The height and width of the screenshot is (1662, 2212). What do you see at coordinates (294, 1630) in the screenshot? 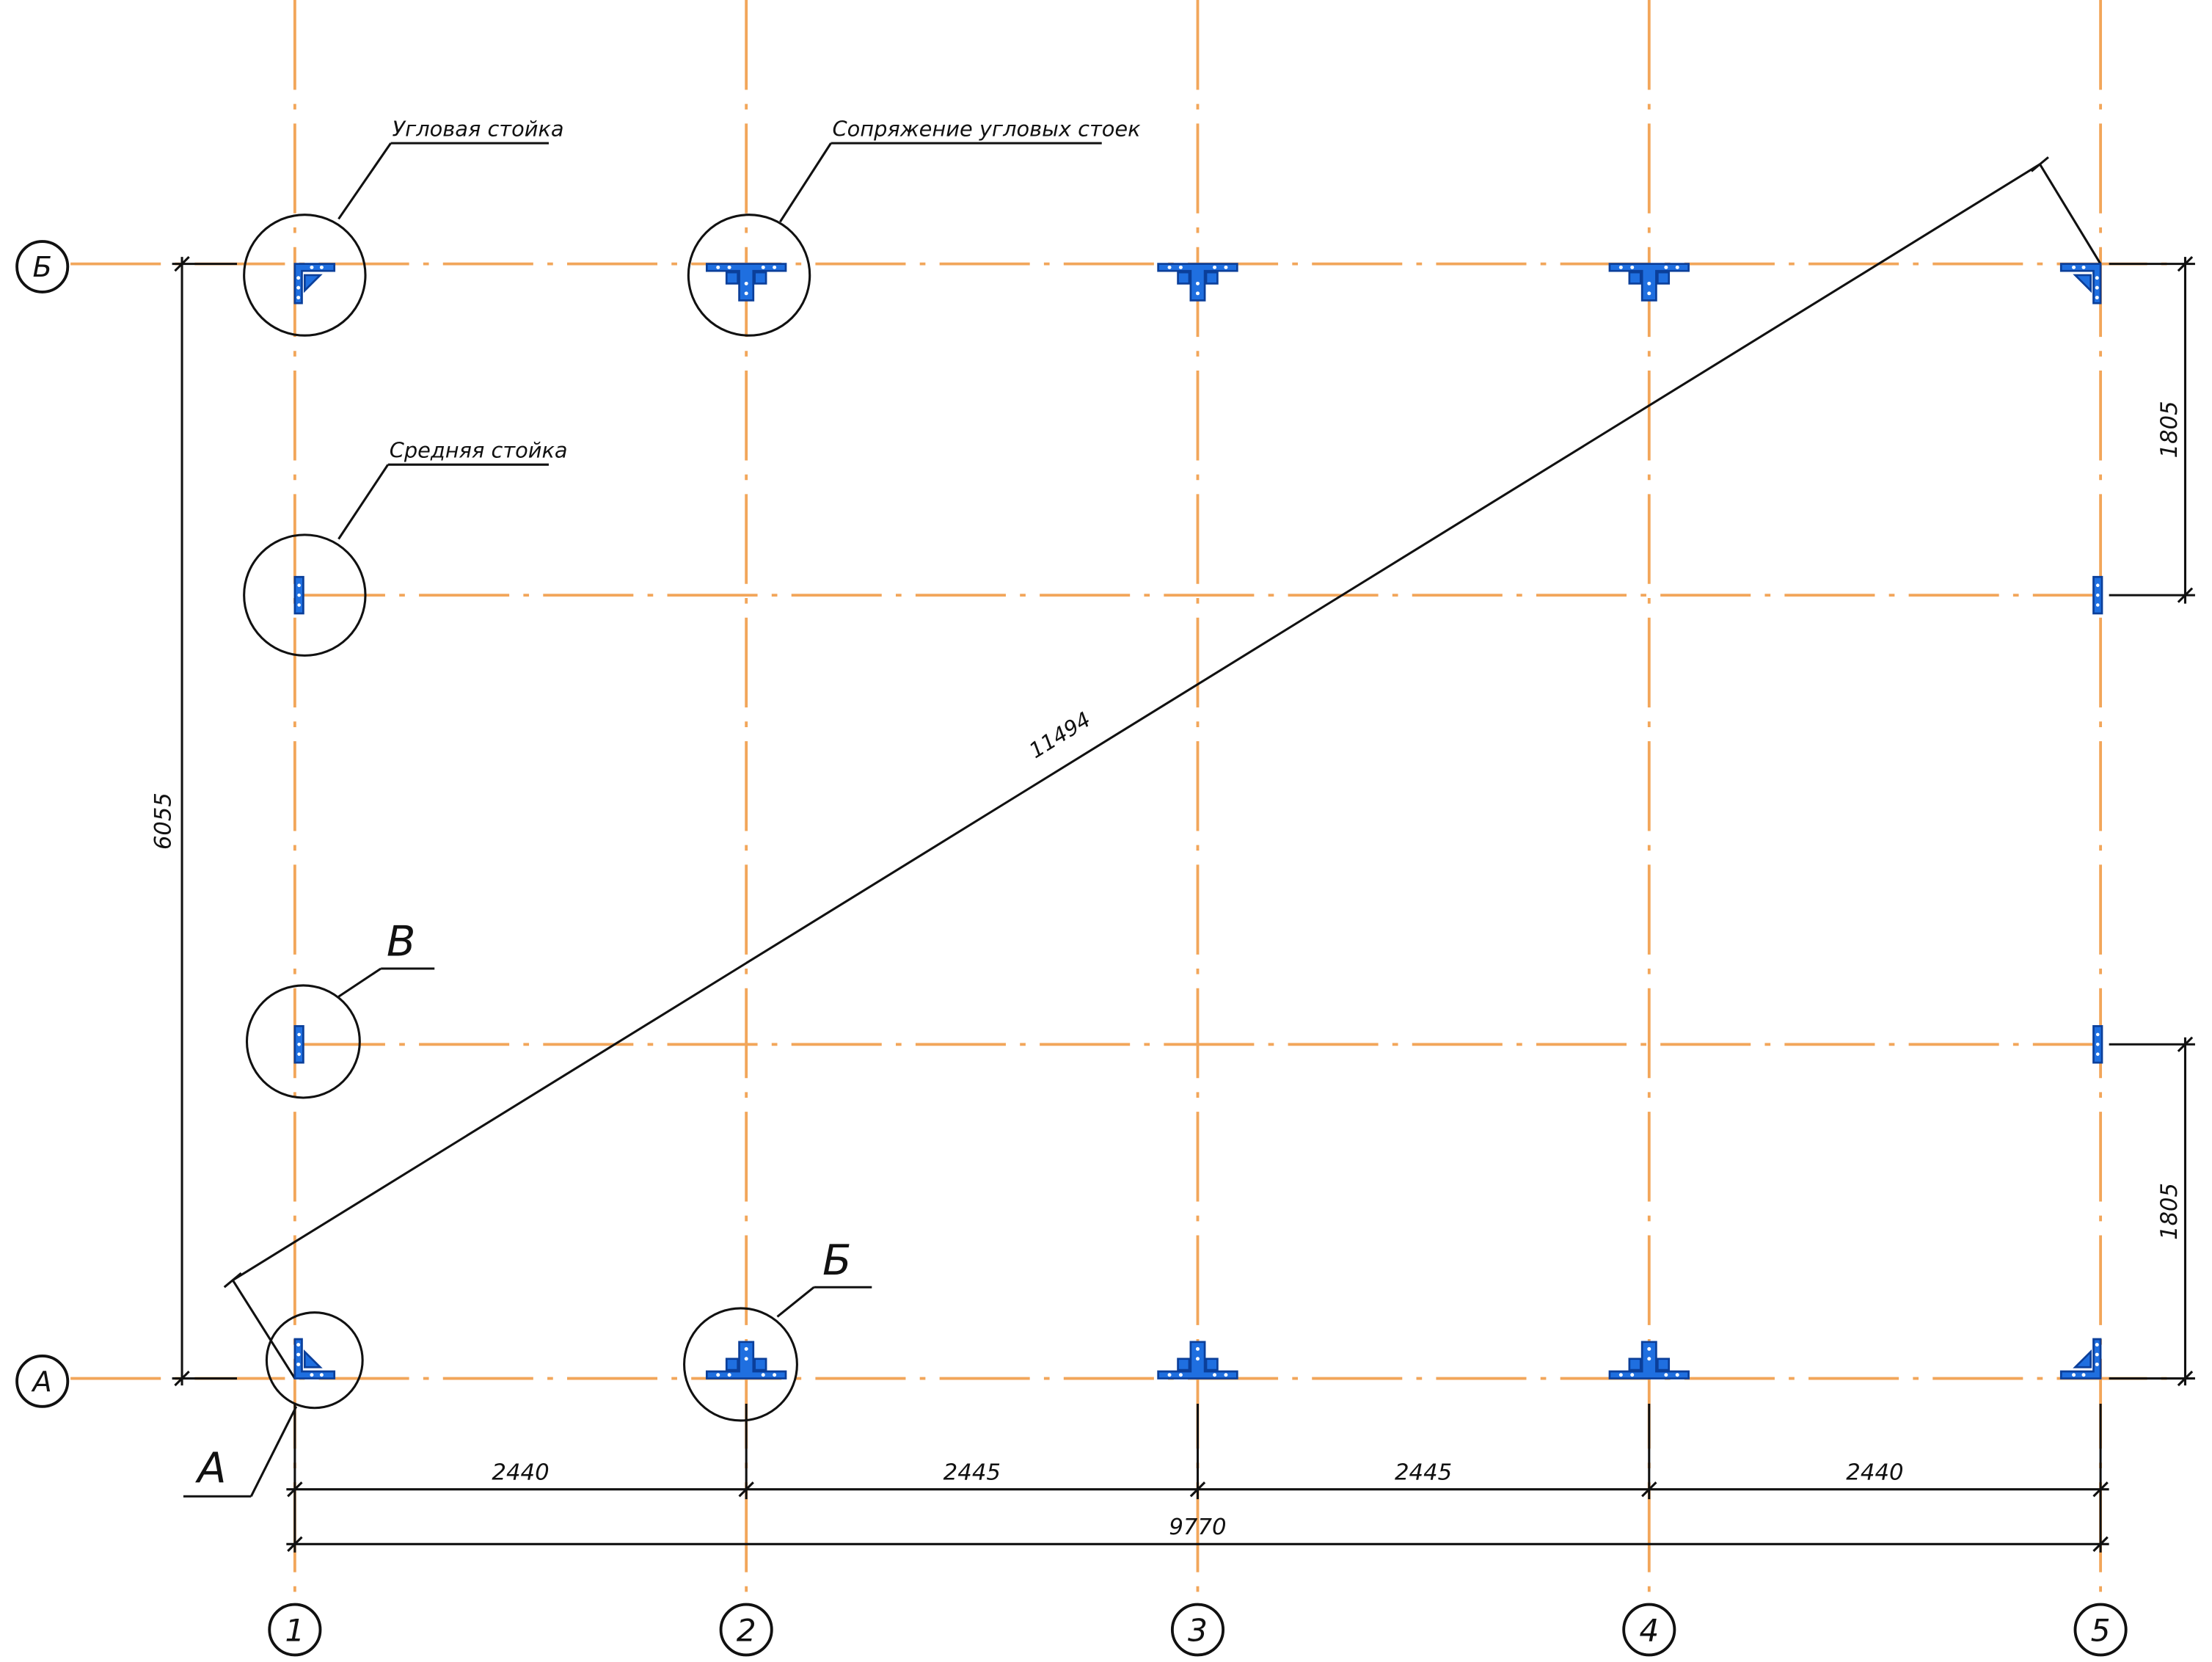
I see `column-label-1: 1` at bounding box center [294, 1630].